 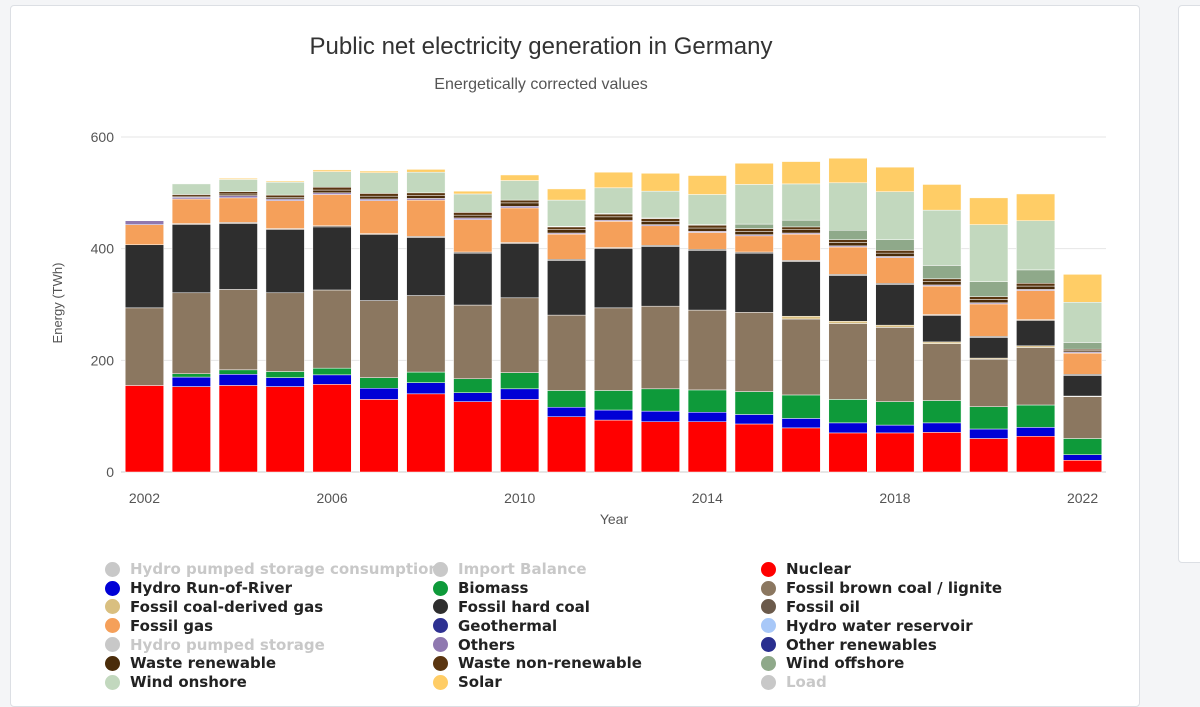 I want to click on bar-segment-solar-2005, so click(x=285, y=181).